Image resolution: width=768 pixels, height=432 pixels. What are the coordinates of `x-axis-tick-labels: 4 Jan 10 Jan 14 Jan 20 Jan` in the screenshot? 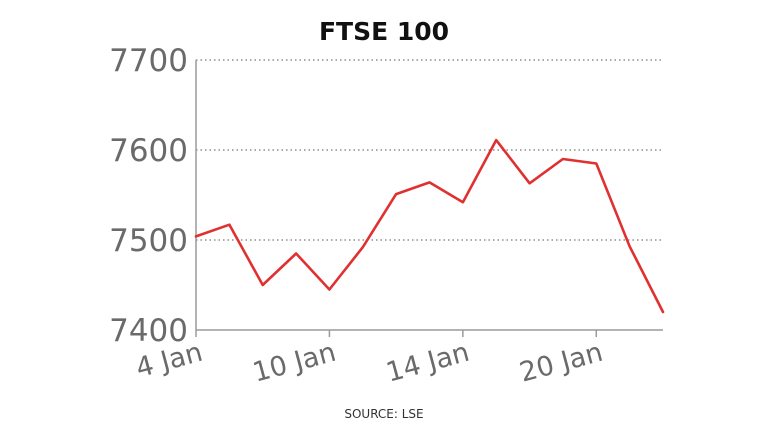 It's located at (369, 363).